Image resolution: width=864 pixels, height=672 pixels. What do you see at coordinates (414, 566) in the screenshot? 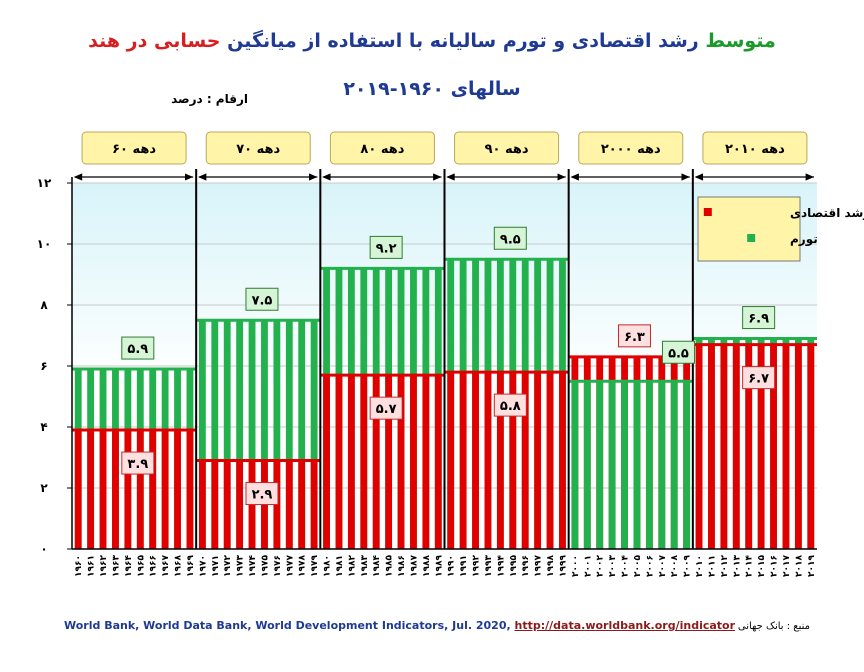
I see `x-tick-label: ۱۹۸۷` at bounding box center [414, 566].